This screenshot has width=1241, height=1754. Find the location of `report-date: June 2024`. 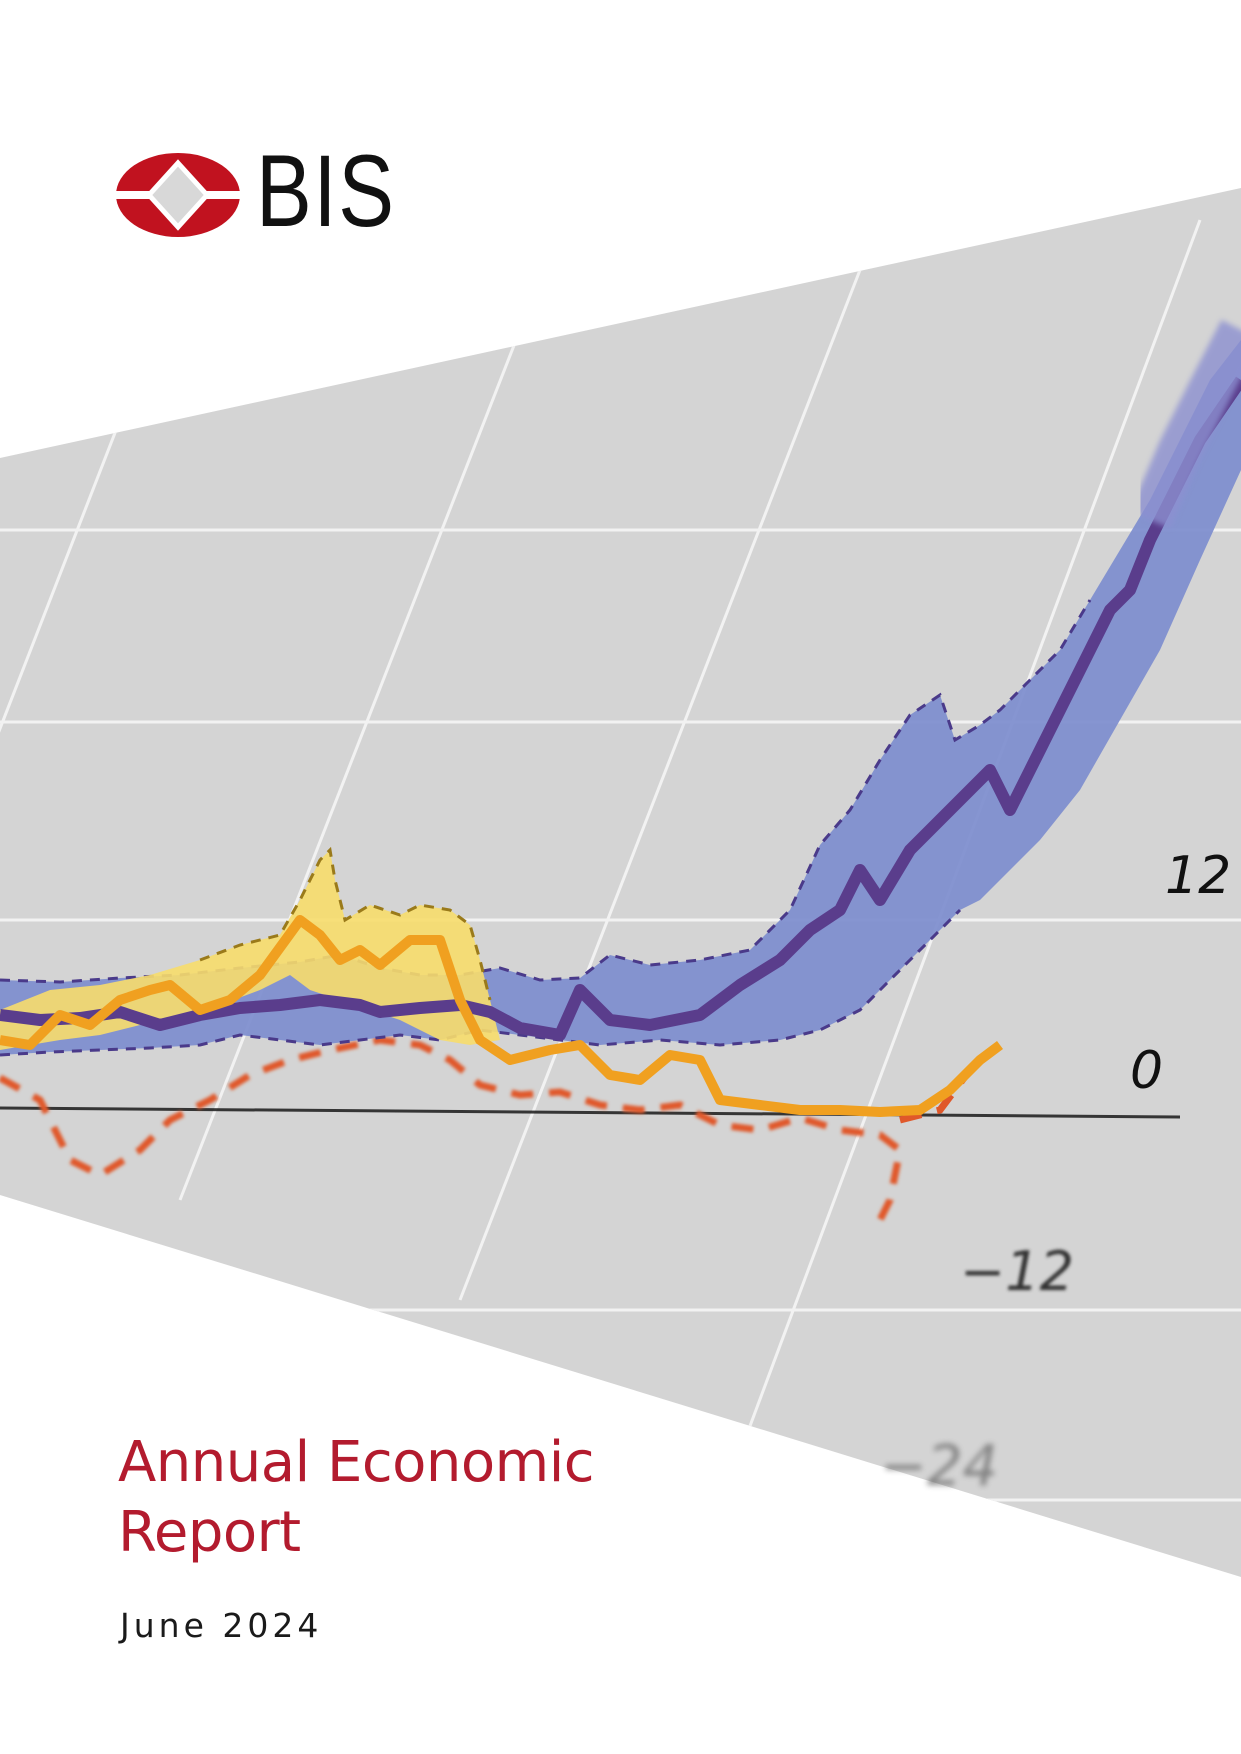

report-date: June 2024 is located at coordinates (221, 1625).